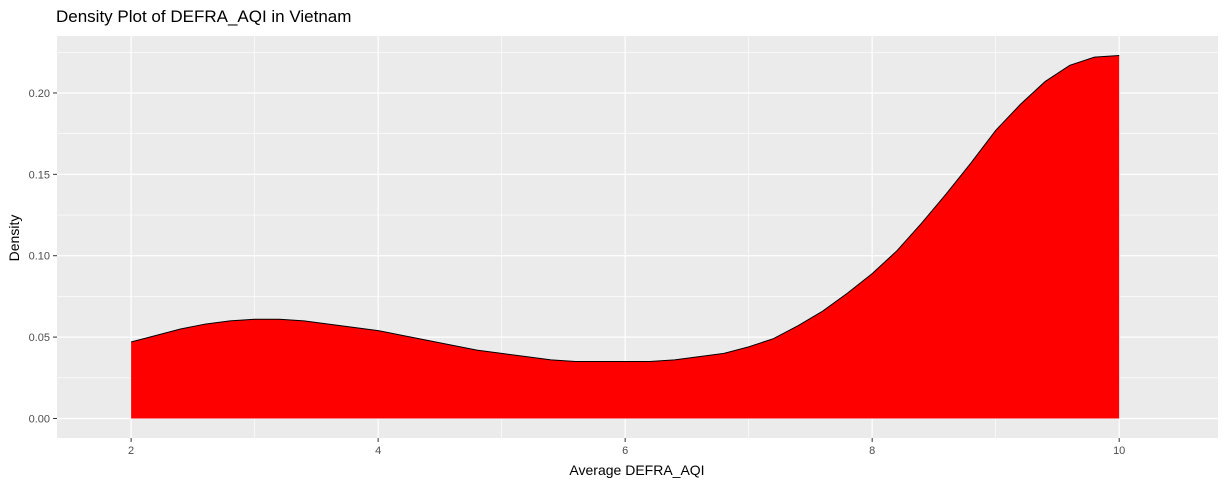  What do you see at coordinates (39, 175) in the screenshot?
I see `y-tick-label: 0.15` at bounding box center [39, 175].